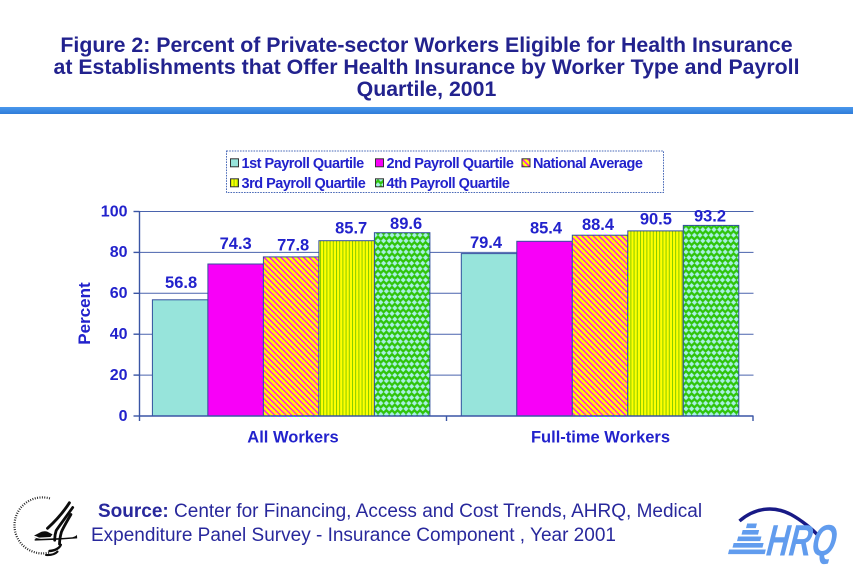  Describe the element at coordinates (303, 164) in the screenshot. I see `svg-text: 1st Payroll Quartile` at that location.